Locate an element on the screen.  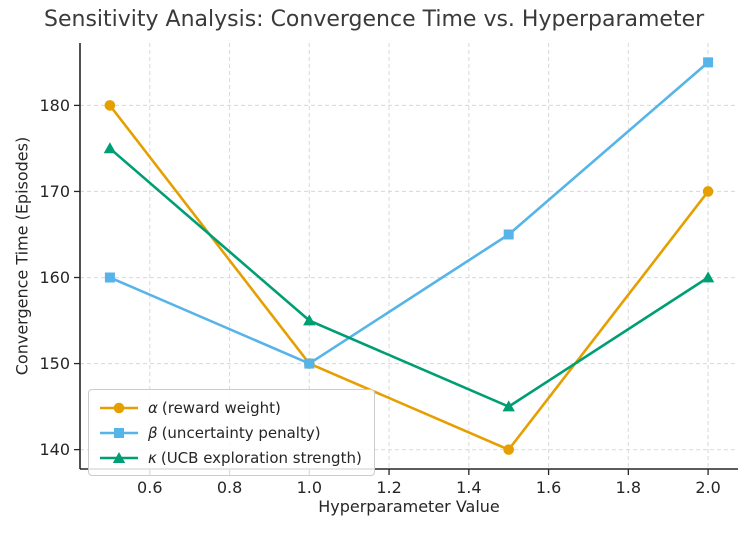
circle-marker-icon is located at coordinates (119, 407).